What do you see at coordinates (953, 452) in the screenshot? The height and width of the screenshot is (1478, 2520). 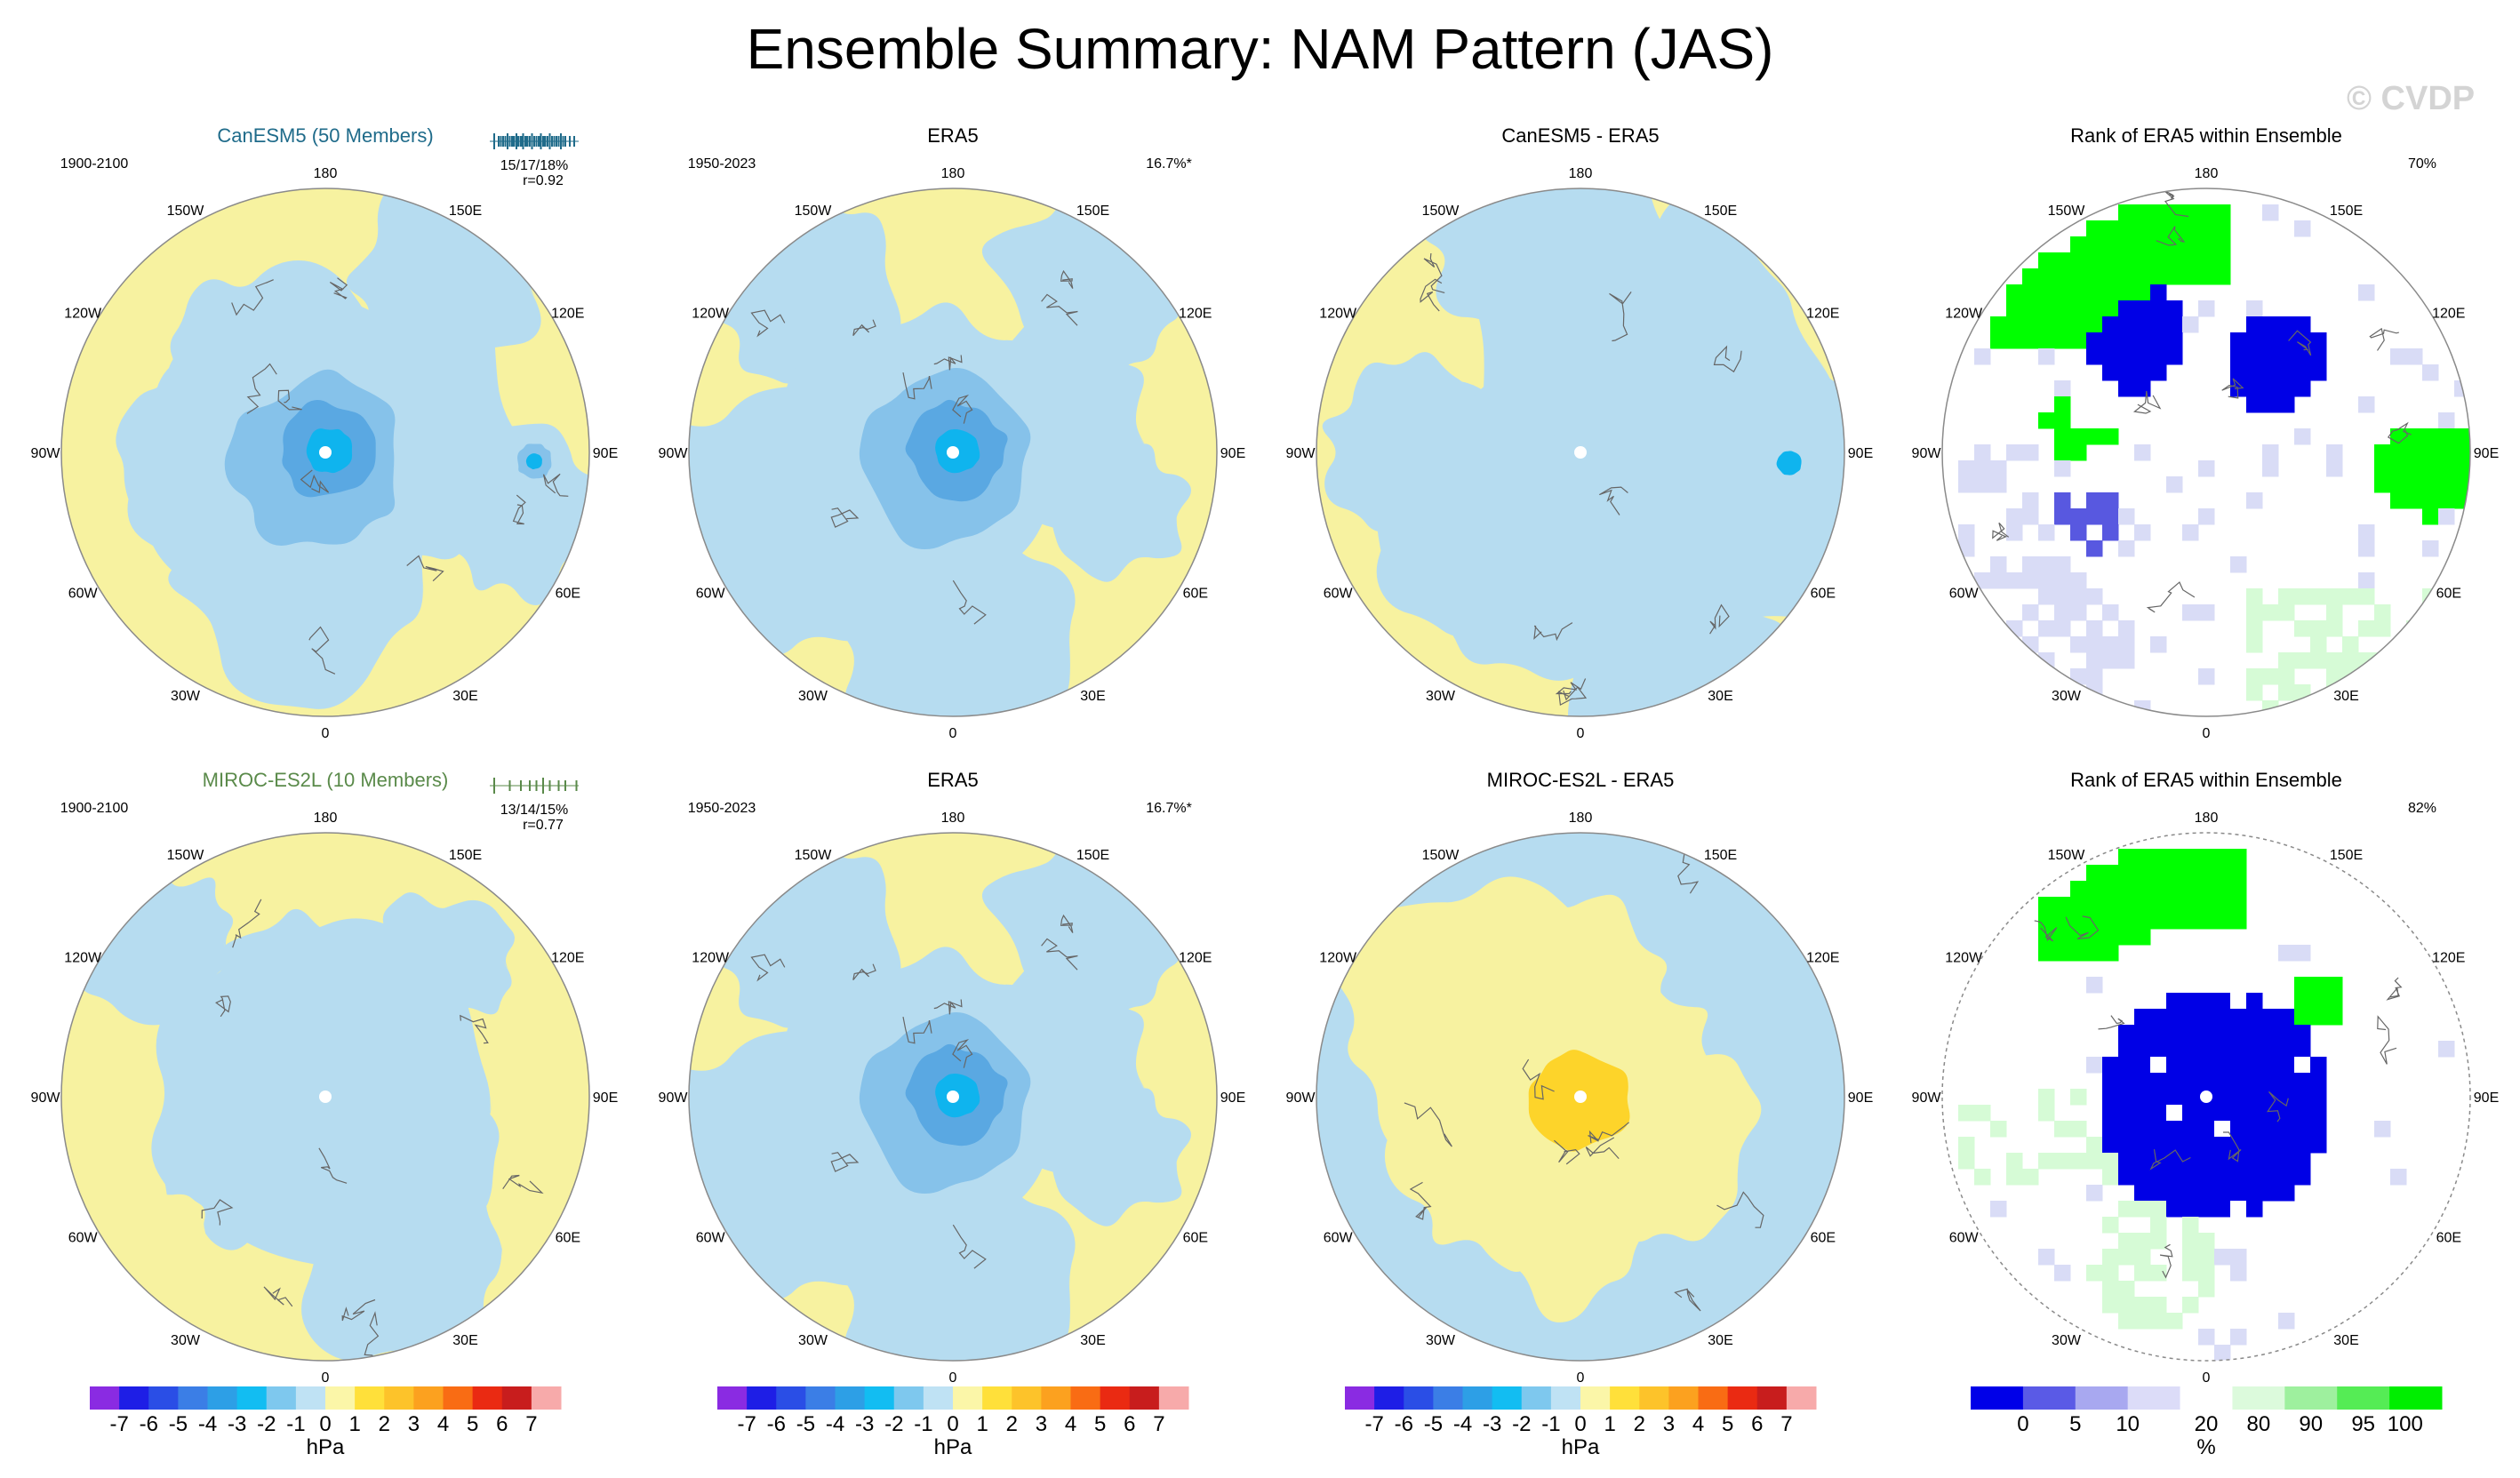 I see `map-field` at bounding box center [953, 452].